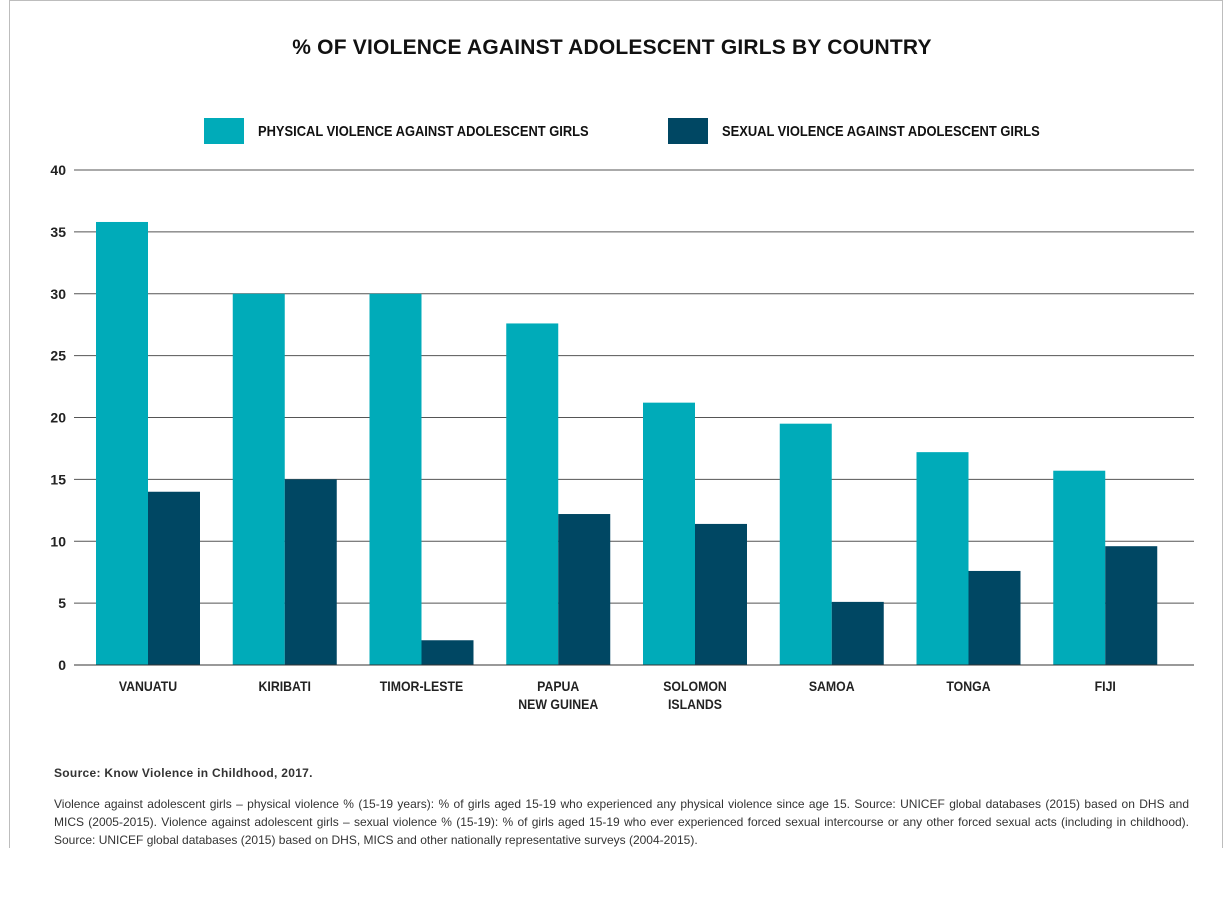  I want to click on y-tick-label: 40, so click(58, 170).